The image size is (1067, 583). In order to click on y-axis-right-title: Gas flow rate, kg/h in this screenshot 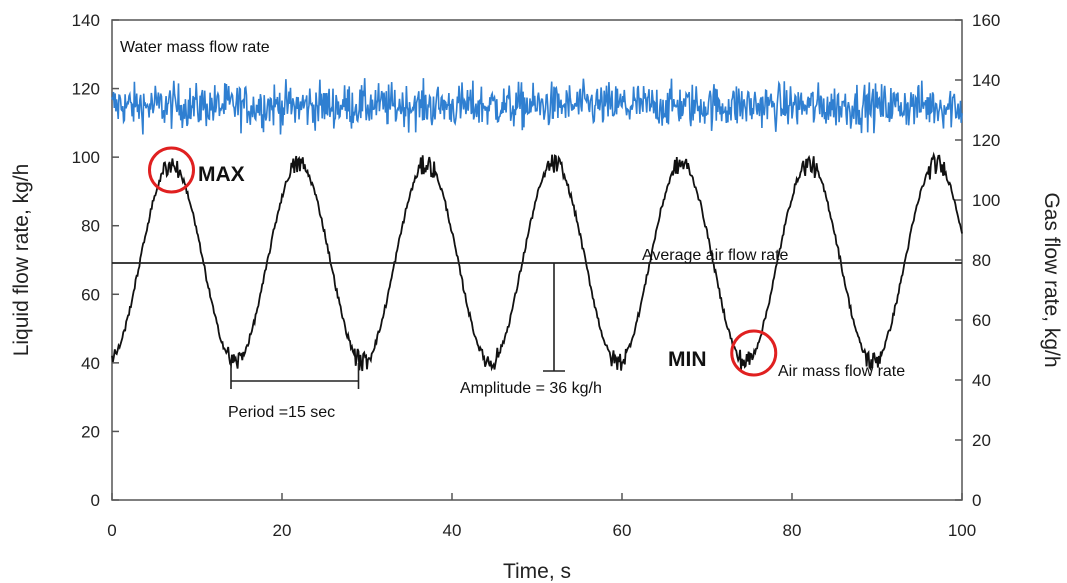, I will do `click(1051, 279)`.